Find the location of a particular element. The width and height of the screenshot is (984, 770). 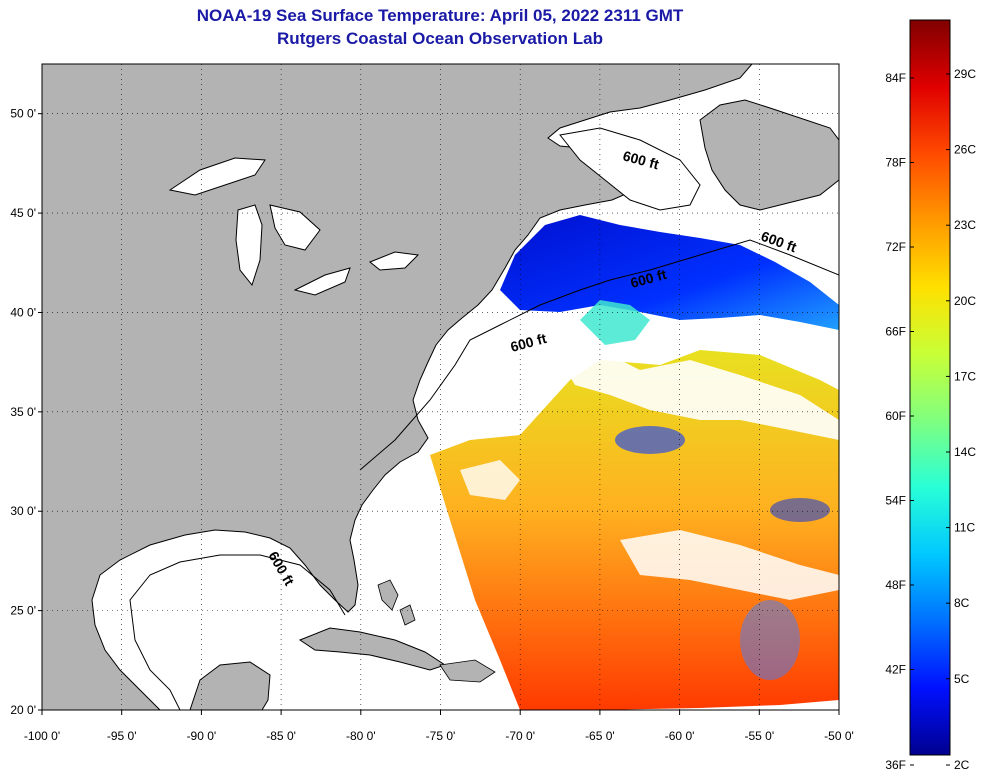

legend-c-label: 8C is located at coordinates (962, 603).